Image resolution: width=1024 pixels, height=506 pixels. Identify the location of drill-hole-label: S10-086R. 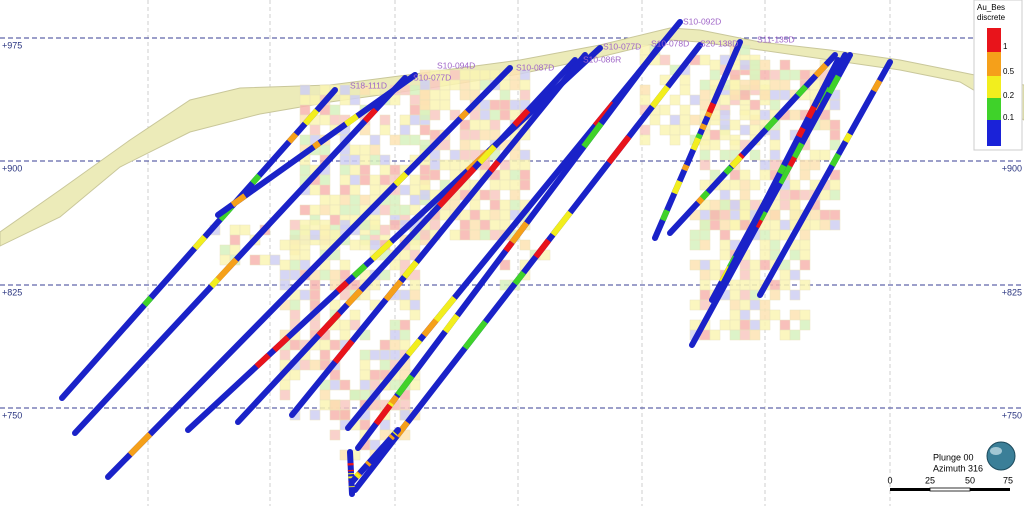
(602, 59).